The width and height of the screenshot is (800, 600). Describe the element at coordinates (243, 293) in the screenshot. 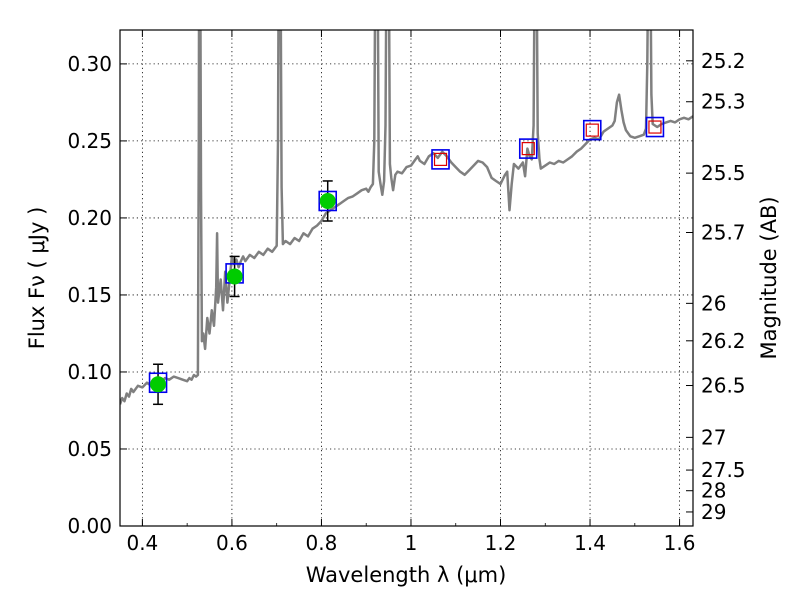

I see `errorbar-layer` at that location.